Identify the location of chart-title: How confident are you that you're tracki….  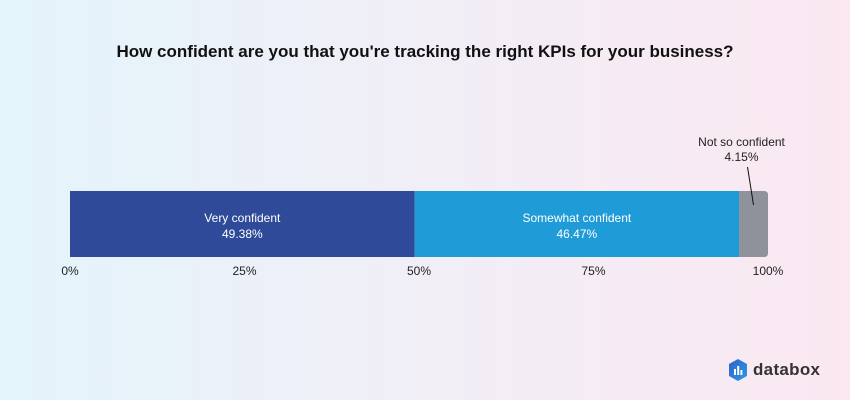
(425, 51).